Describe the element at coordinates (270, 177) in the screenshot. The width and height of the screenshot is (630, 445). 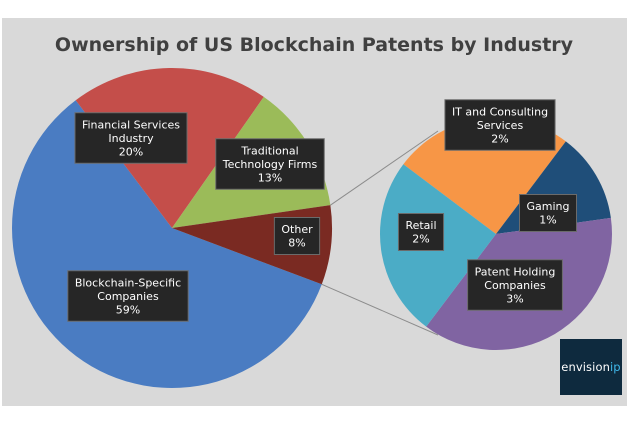
I see `label-percent: 13%` at that location.